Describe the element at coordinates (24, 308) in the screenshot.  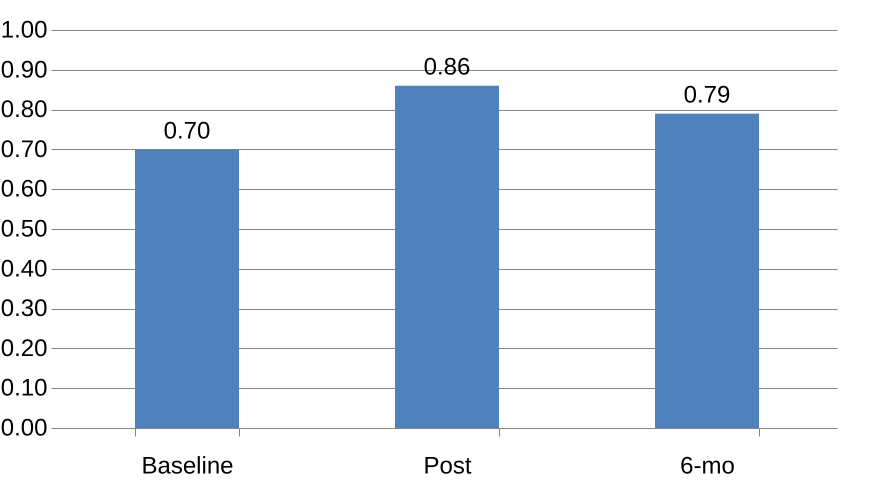
I see `y-tick-label: 0.30` at that location.